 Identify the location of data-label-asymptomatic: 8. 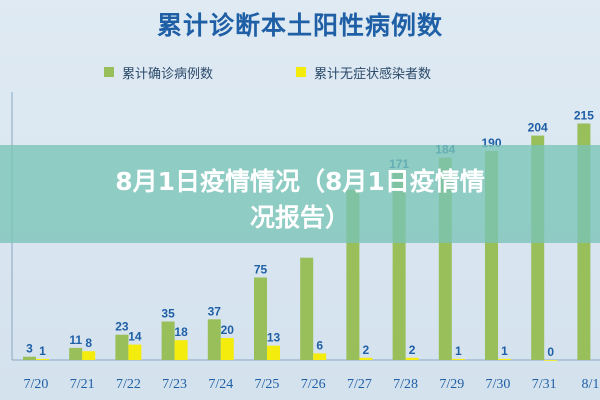
(88, 343).